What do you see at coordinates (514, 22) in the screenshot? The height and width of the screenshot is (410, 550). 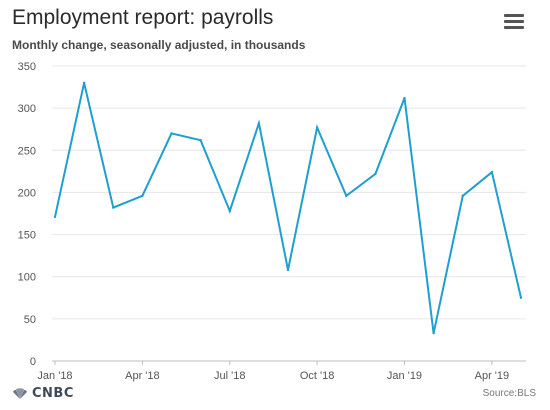 I see `hamburger-menu-icon` at bounding box center [514, 22].